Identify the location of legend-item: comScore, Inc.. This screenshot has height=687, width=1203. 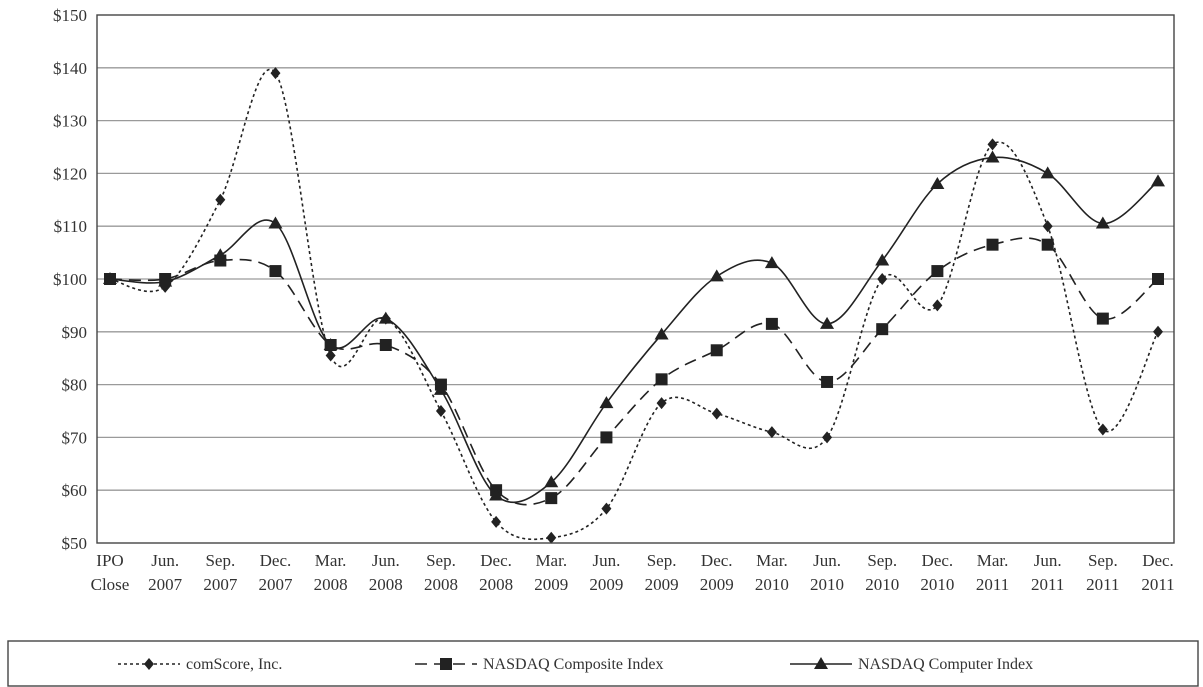
(200, 664).